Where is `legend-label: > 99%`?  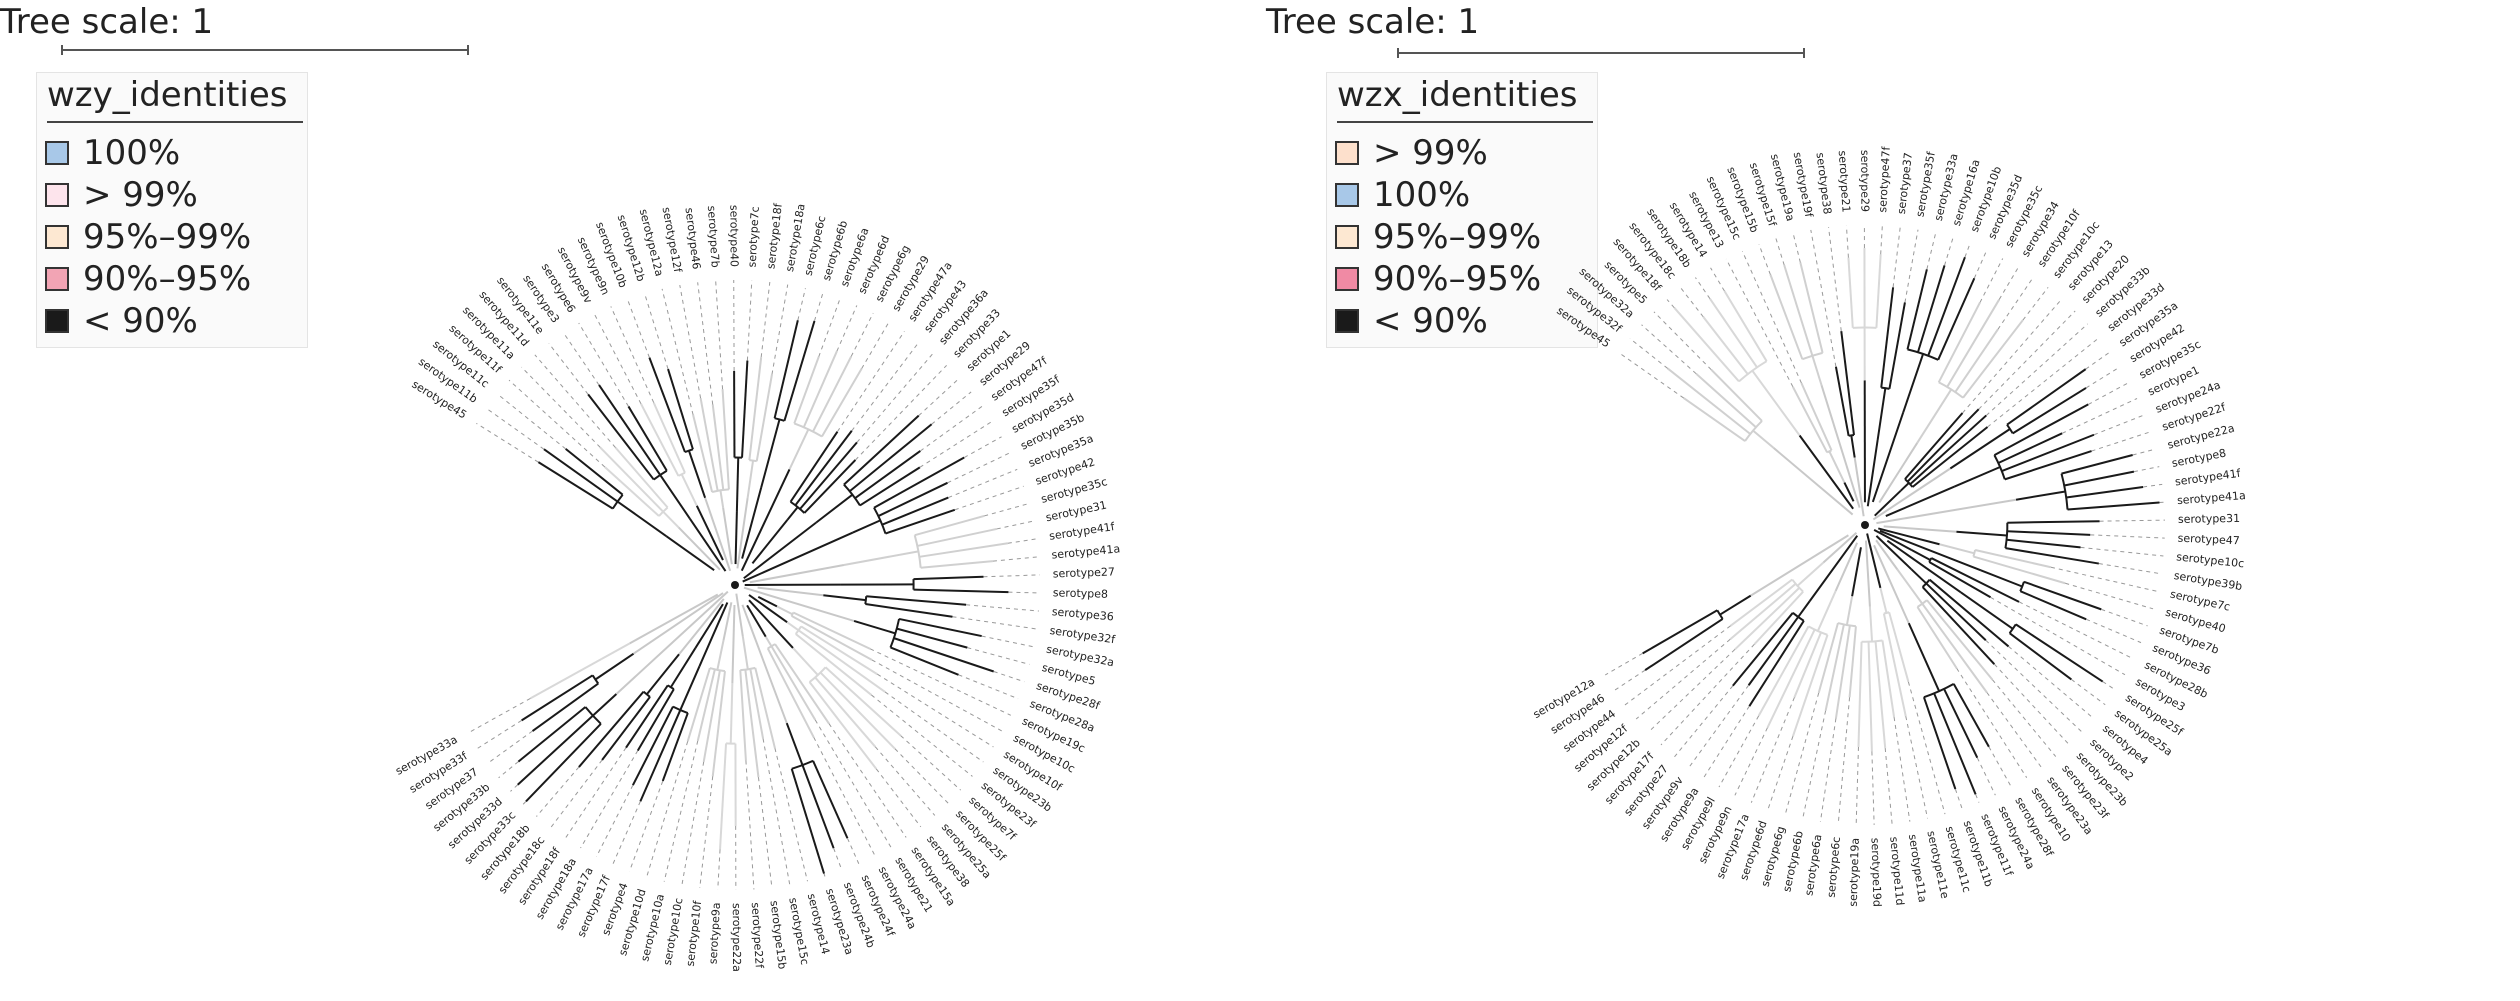
legend-label: > 99% is located at coordinates (140, 195).